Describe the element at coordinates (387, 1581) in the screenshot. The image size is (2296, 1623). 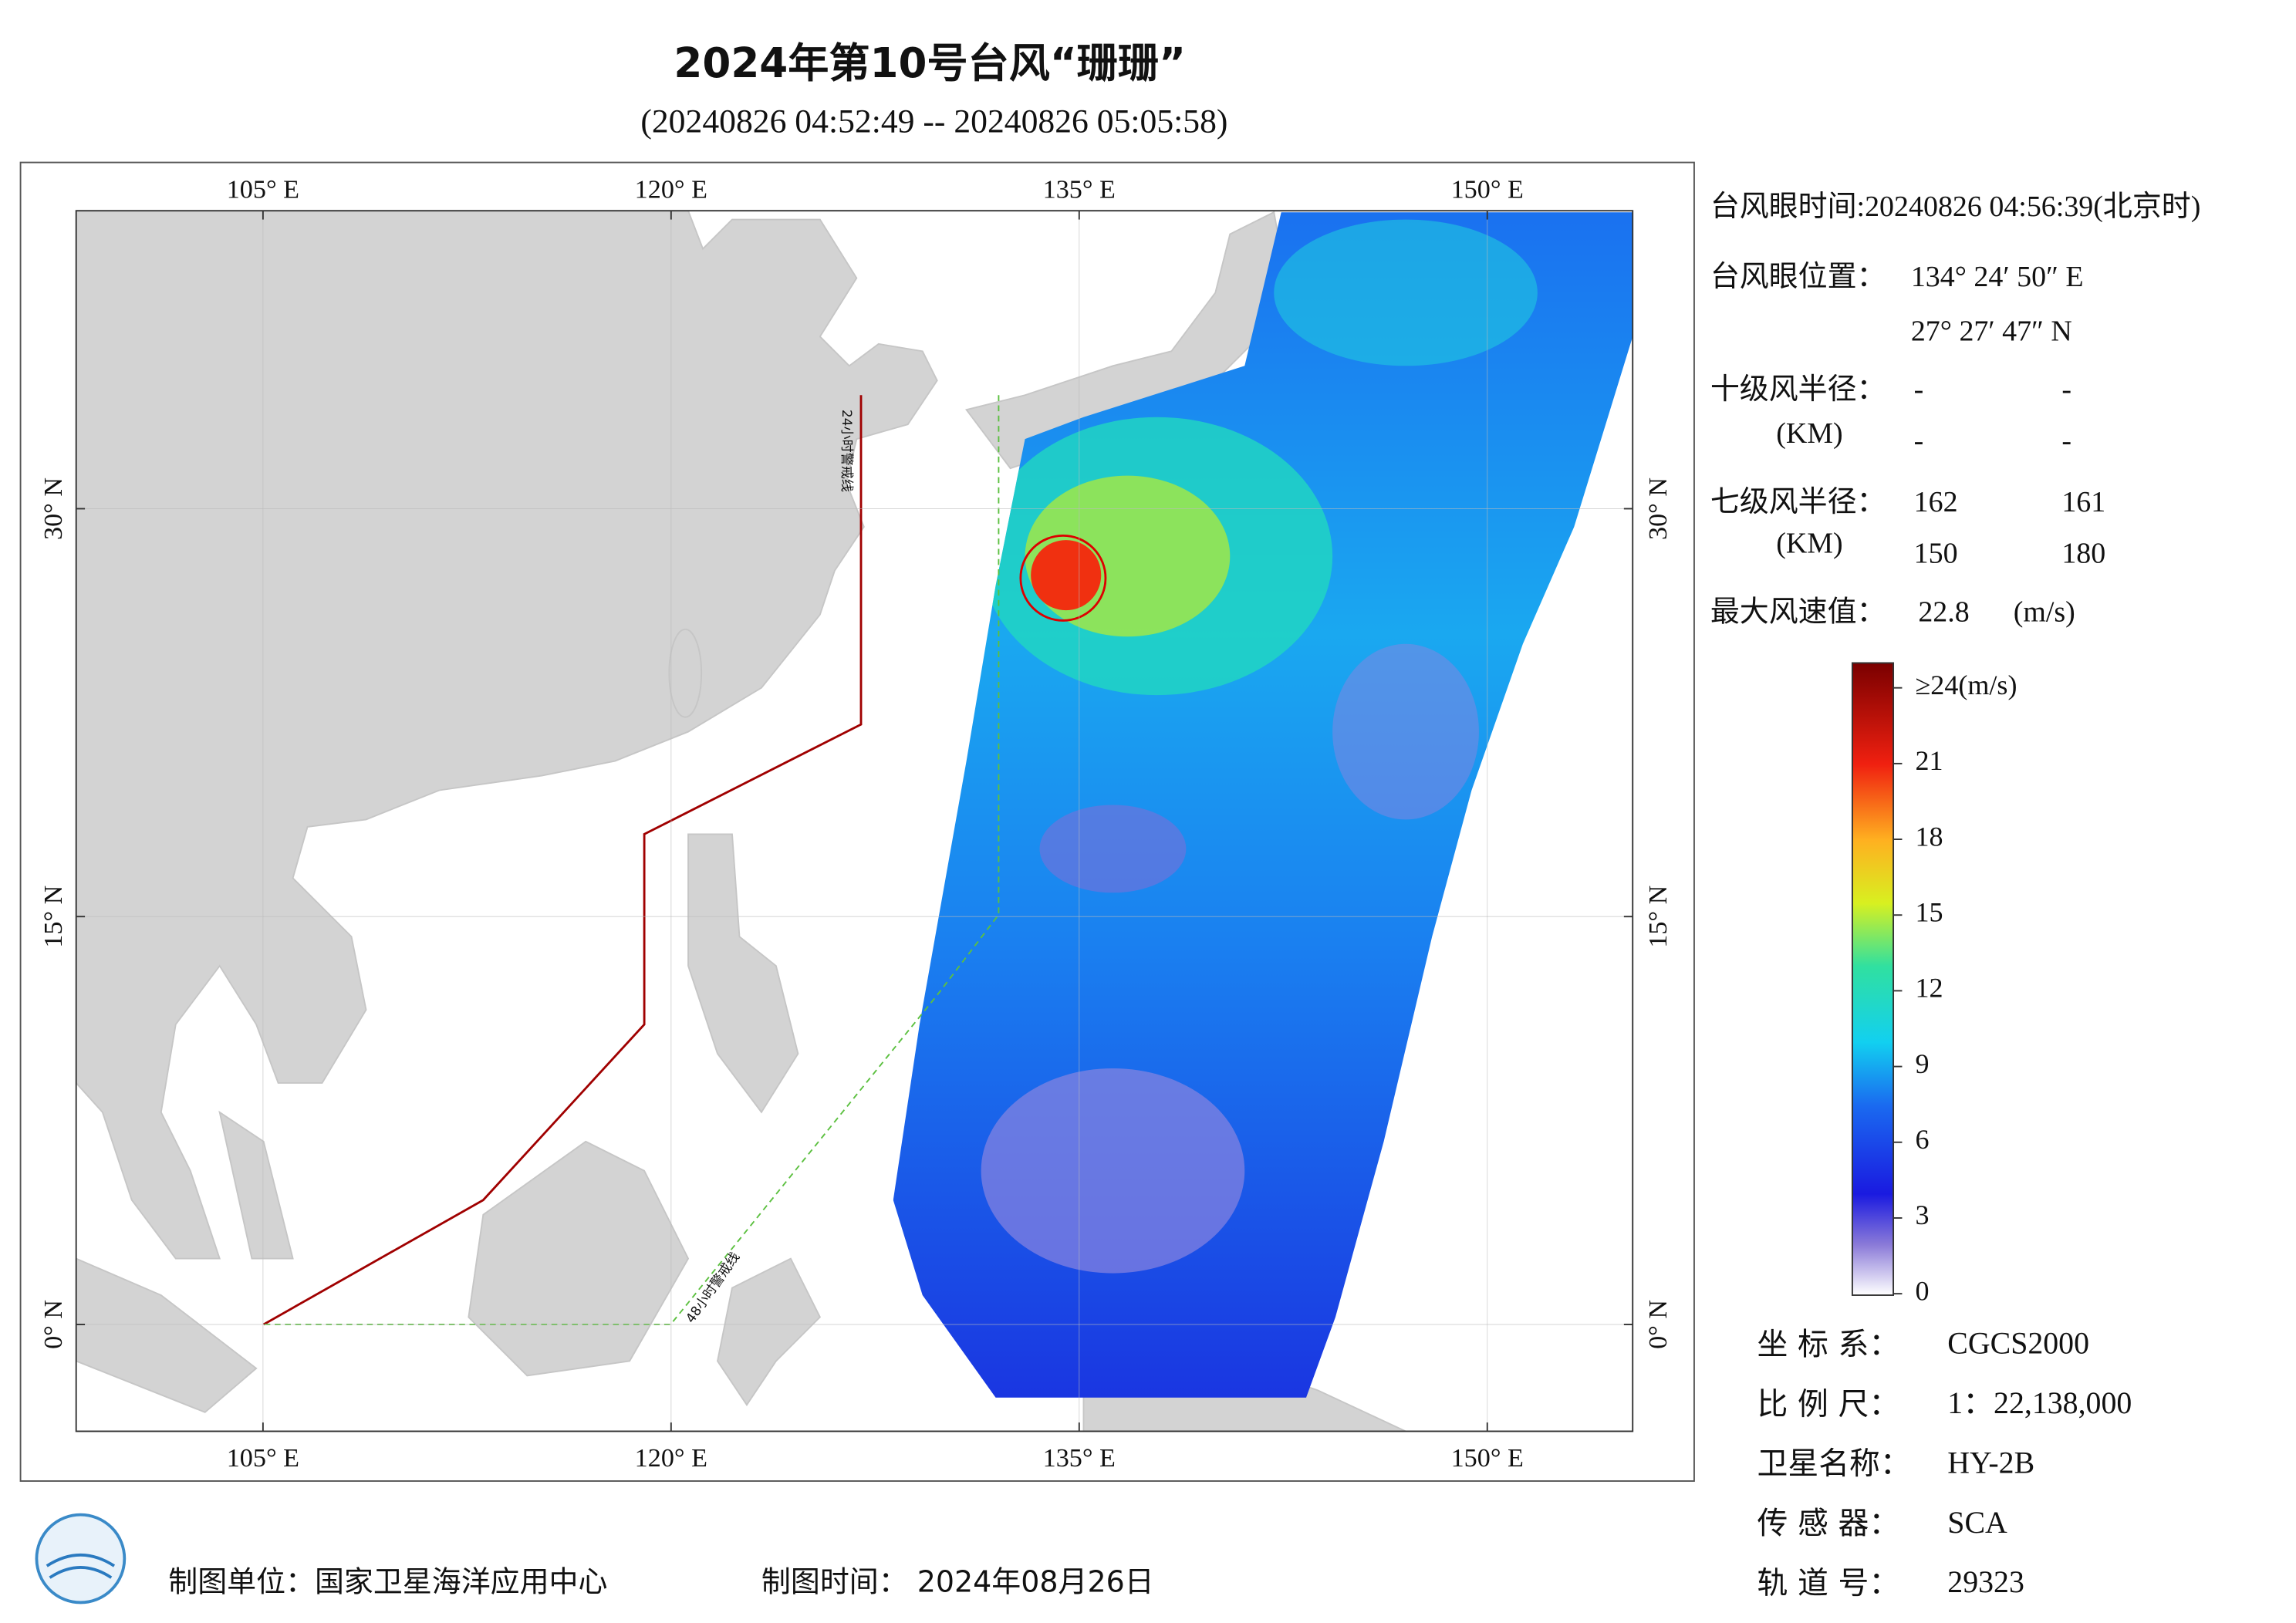
I see `footer-unit: 制图单位：国家卫星海洋应用中心` at that location.